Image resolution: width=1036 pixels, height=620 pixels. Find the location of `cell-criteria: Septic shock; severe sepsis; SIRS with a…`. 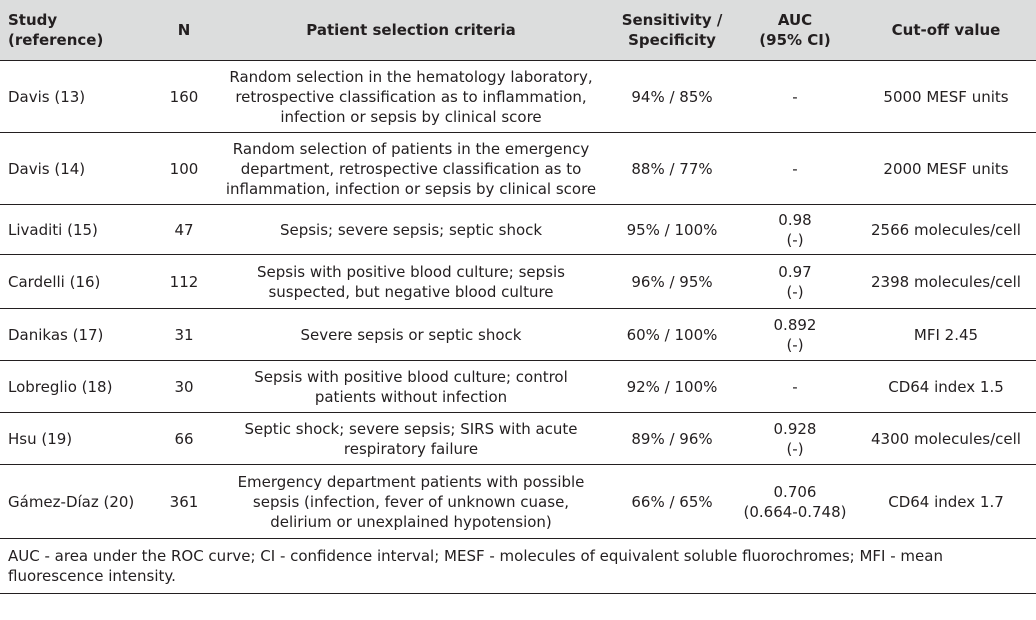

cell-criteria: Septic shock; severe sepsis; SIRS with a… is located at coordinates (411, 438).